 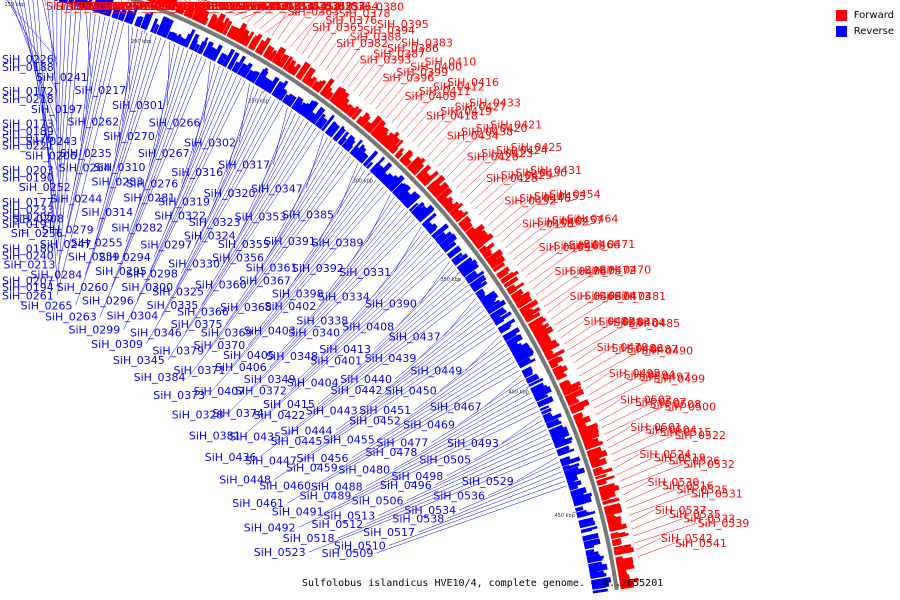 What do you see at coordinates (292, 356) in the screenshot?
I see `reverse-gene-label: SiH_0348` at bounding box center [292, 356].